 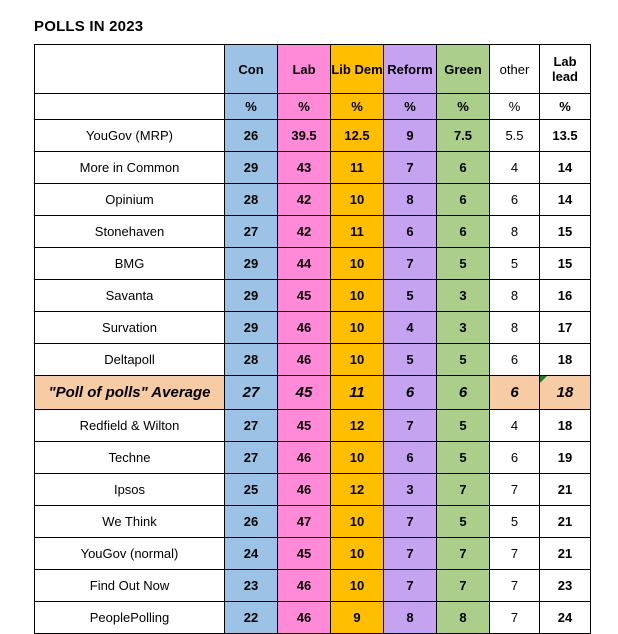 I want to click on pollster-name-cell: "Poll of polls" Average, so click(x=129, y=392).